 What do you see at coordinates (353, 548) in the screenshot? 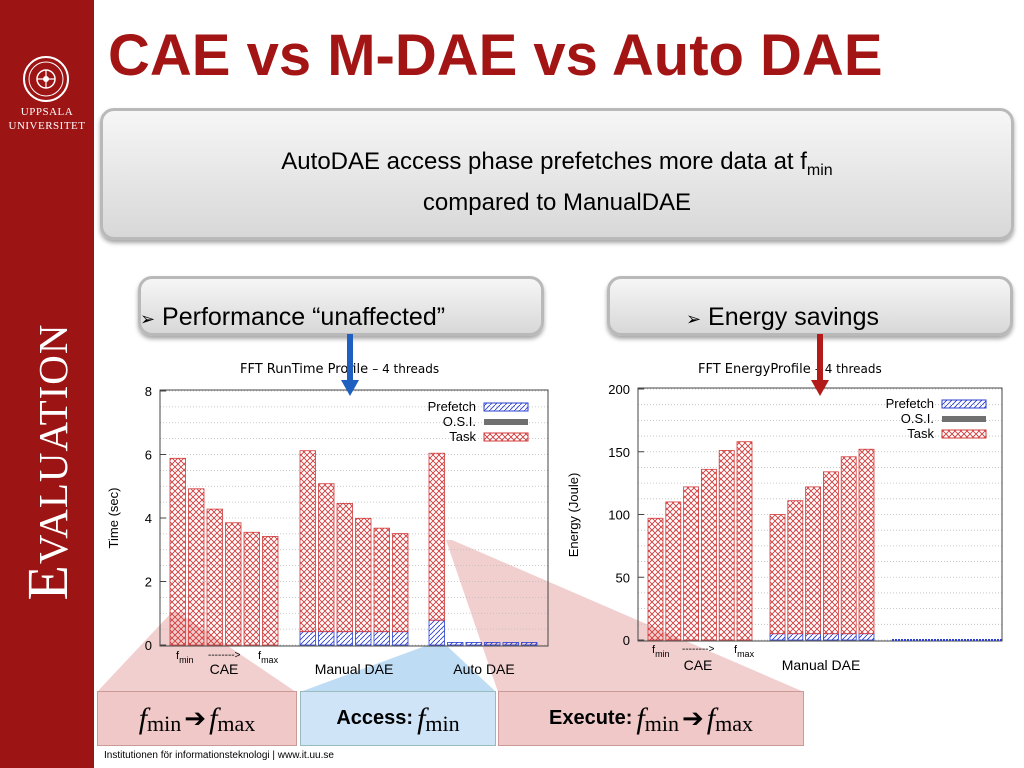
I see `runtime-bars` at bounding box center [353, 548].